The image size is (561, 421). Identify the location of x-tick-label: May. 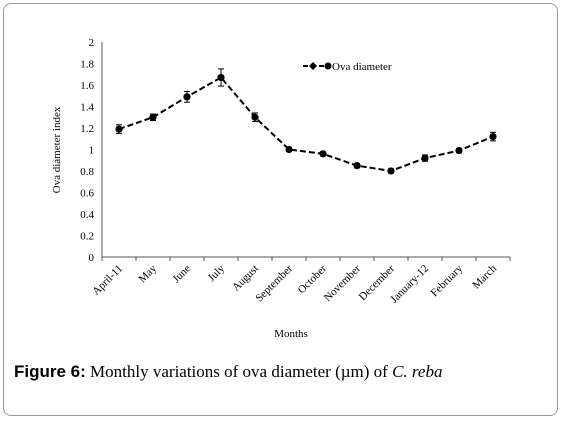
(147, 273).